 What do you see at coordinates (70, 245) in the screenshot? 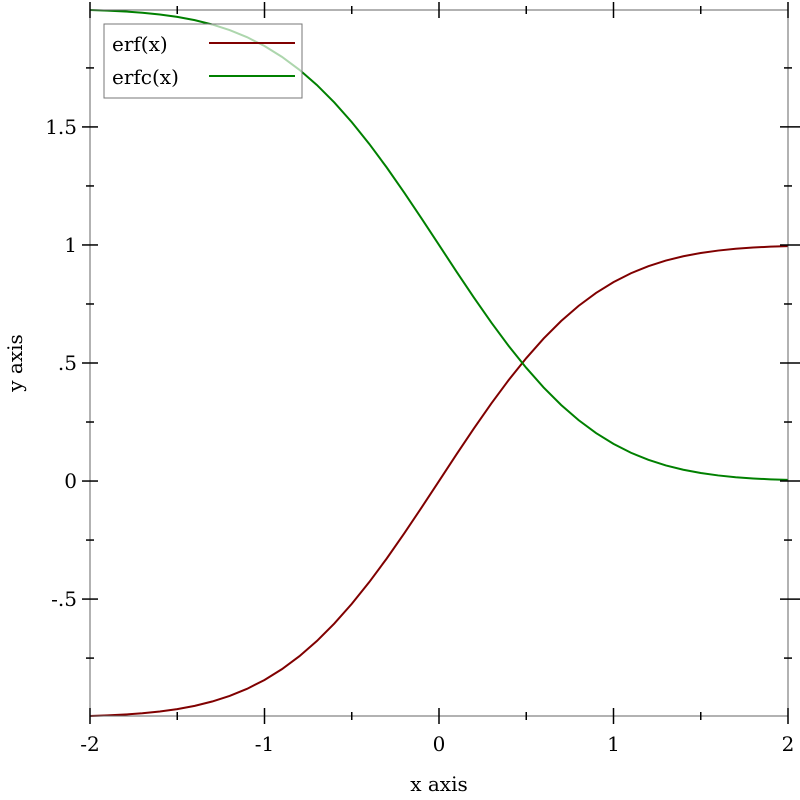
I see `y-tick-label: 1` at bounding box center [70, 245].